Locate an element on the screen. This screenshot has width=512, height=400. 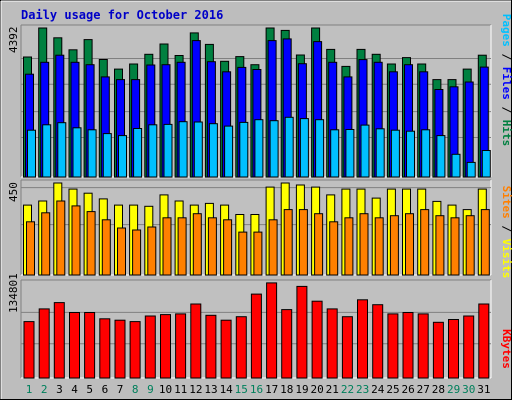
x-tick-day-6: 6 is located at coordinates (105, 389).